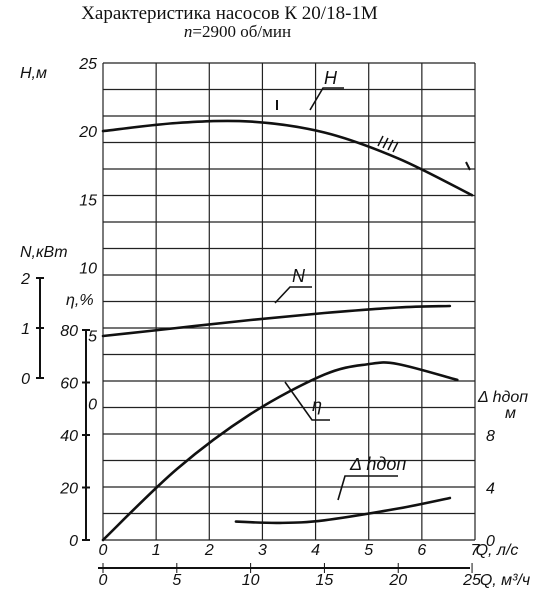  I want to click on y-tick-dh: 0, so click(490, 541).